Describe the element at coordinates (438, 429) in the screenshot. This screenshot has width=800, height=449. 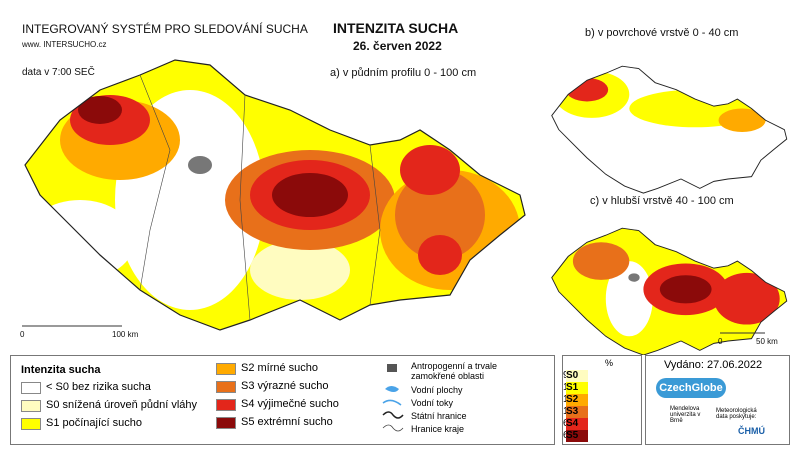
I see `symbol-label: Hranice kraje` at that location.